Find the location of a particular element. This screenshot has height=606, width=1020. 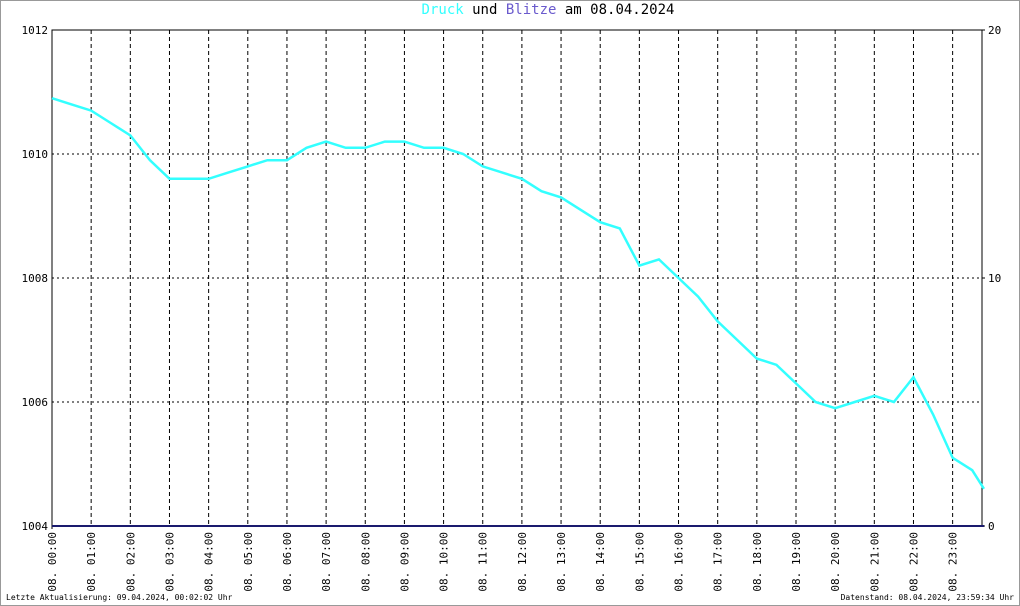

chart-title: Druck und Blitze am 08.04.2024 is located at coordinates (548, 10).